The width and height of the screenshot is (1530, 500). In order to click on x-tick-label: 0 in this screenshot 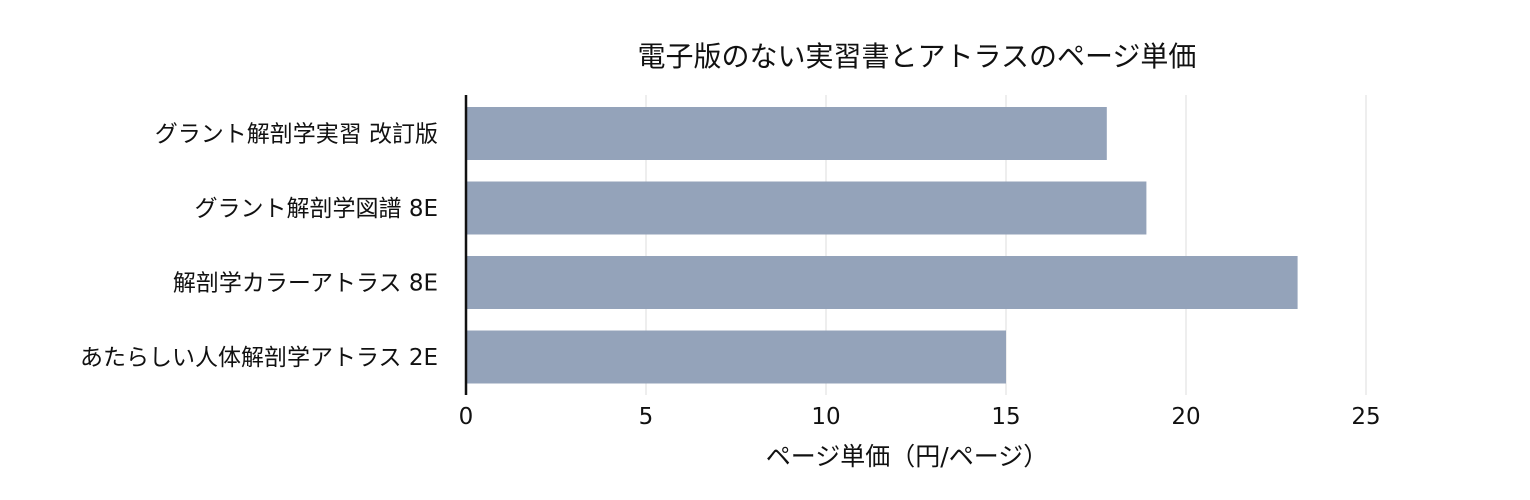, I will do `click(466, 417)`.